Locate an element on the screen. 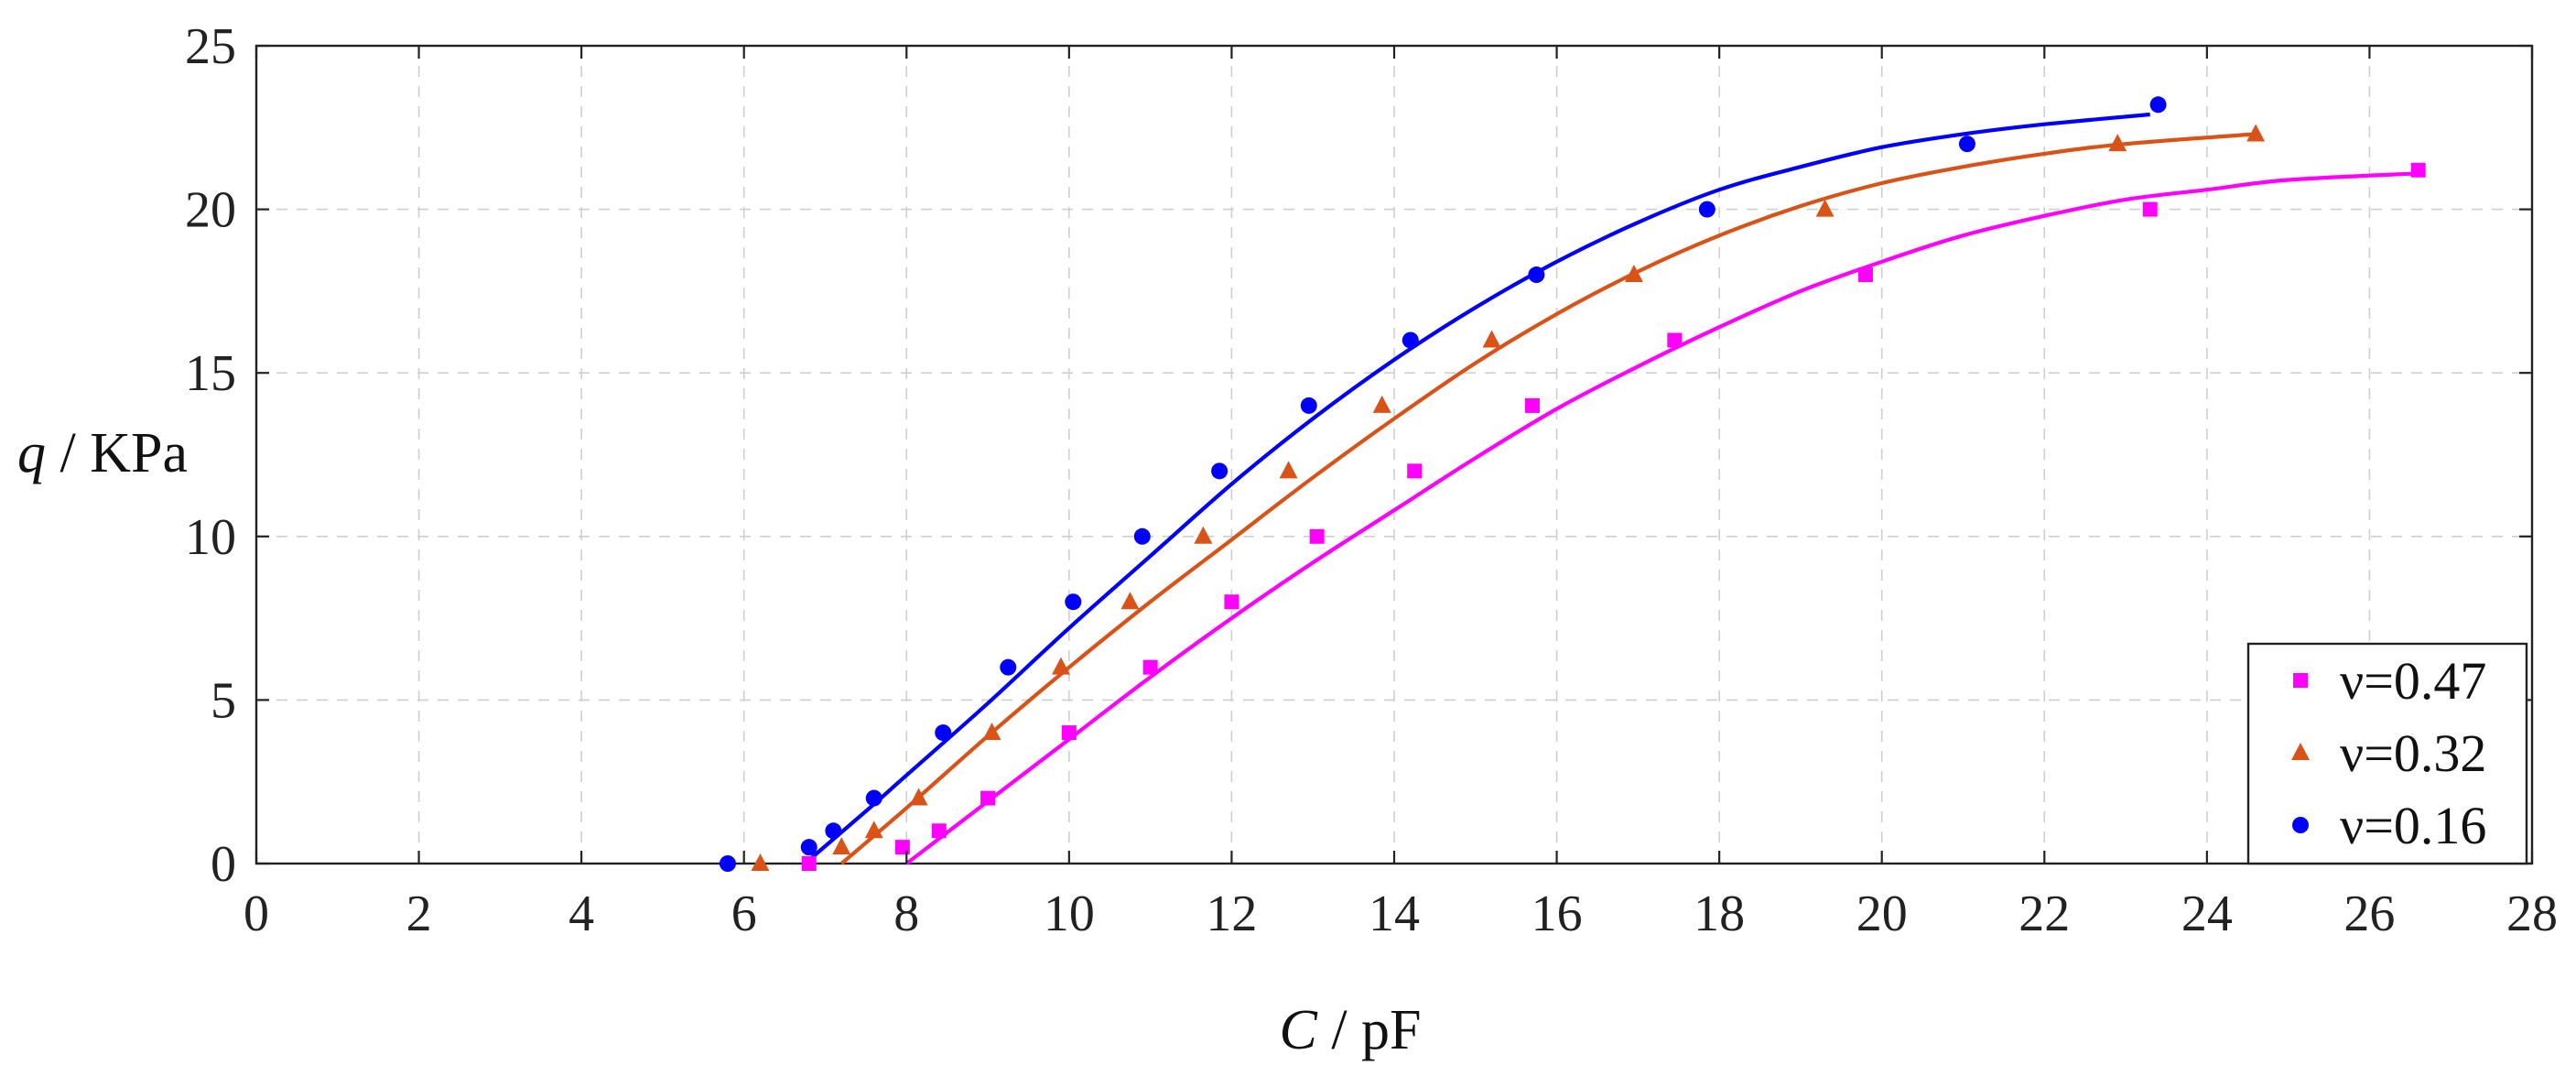  y-tick-label: 25 is located at coordinates (211, 46).